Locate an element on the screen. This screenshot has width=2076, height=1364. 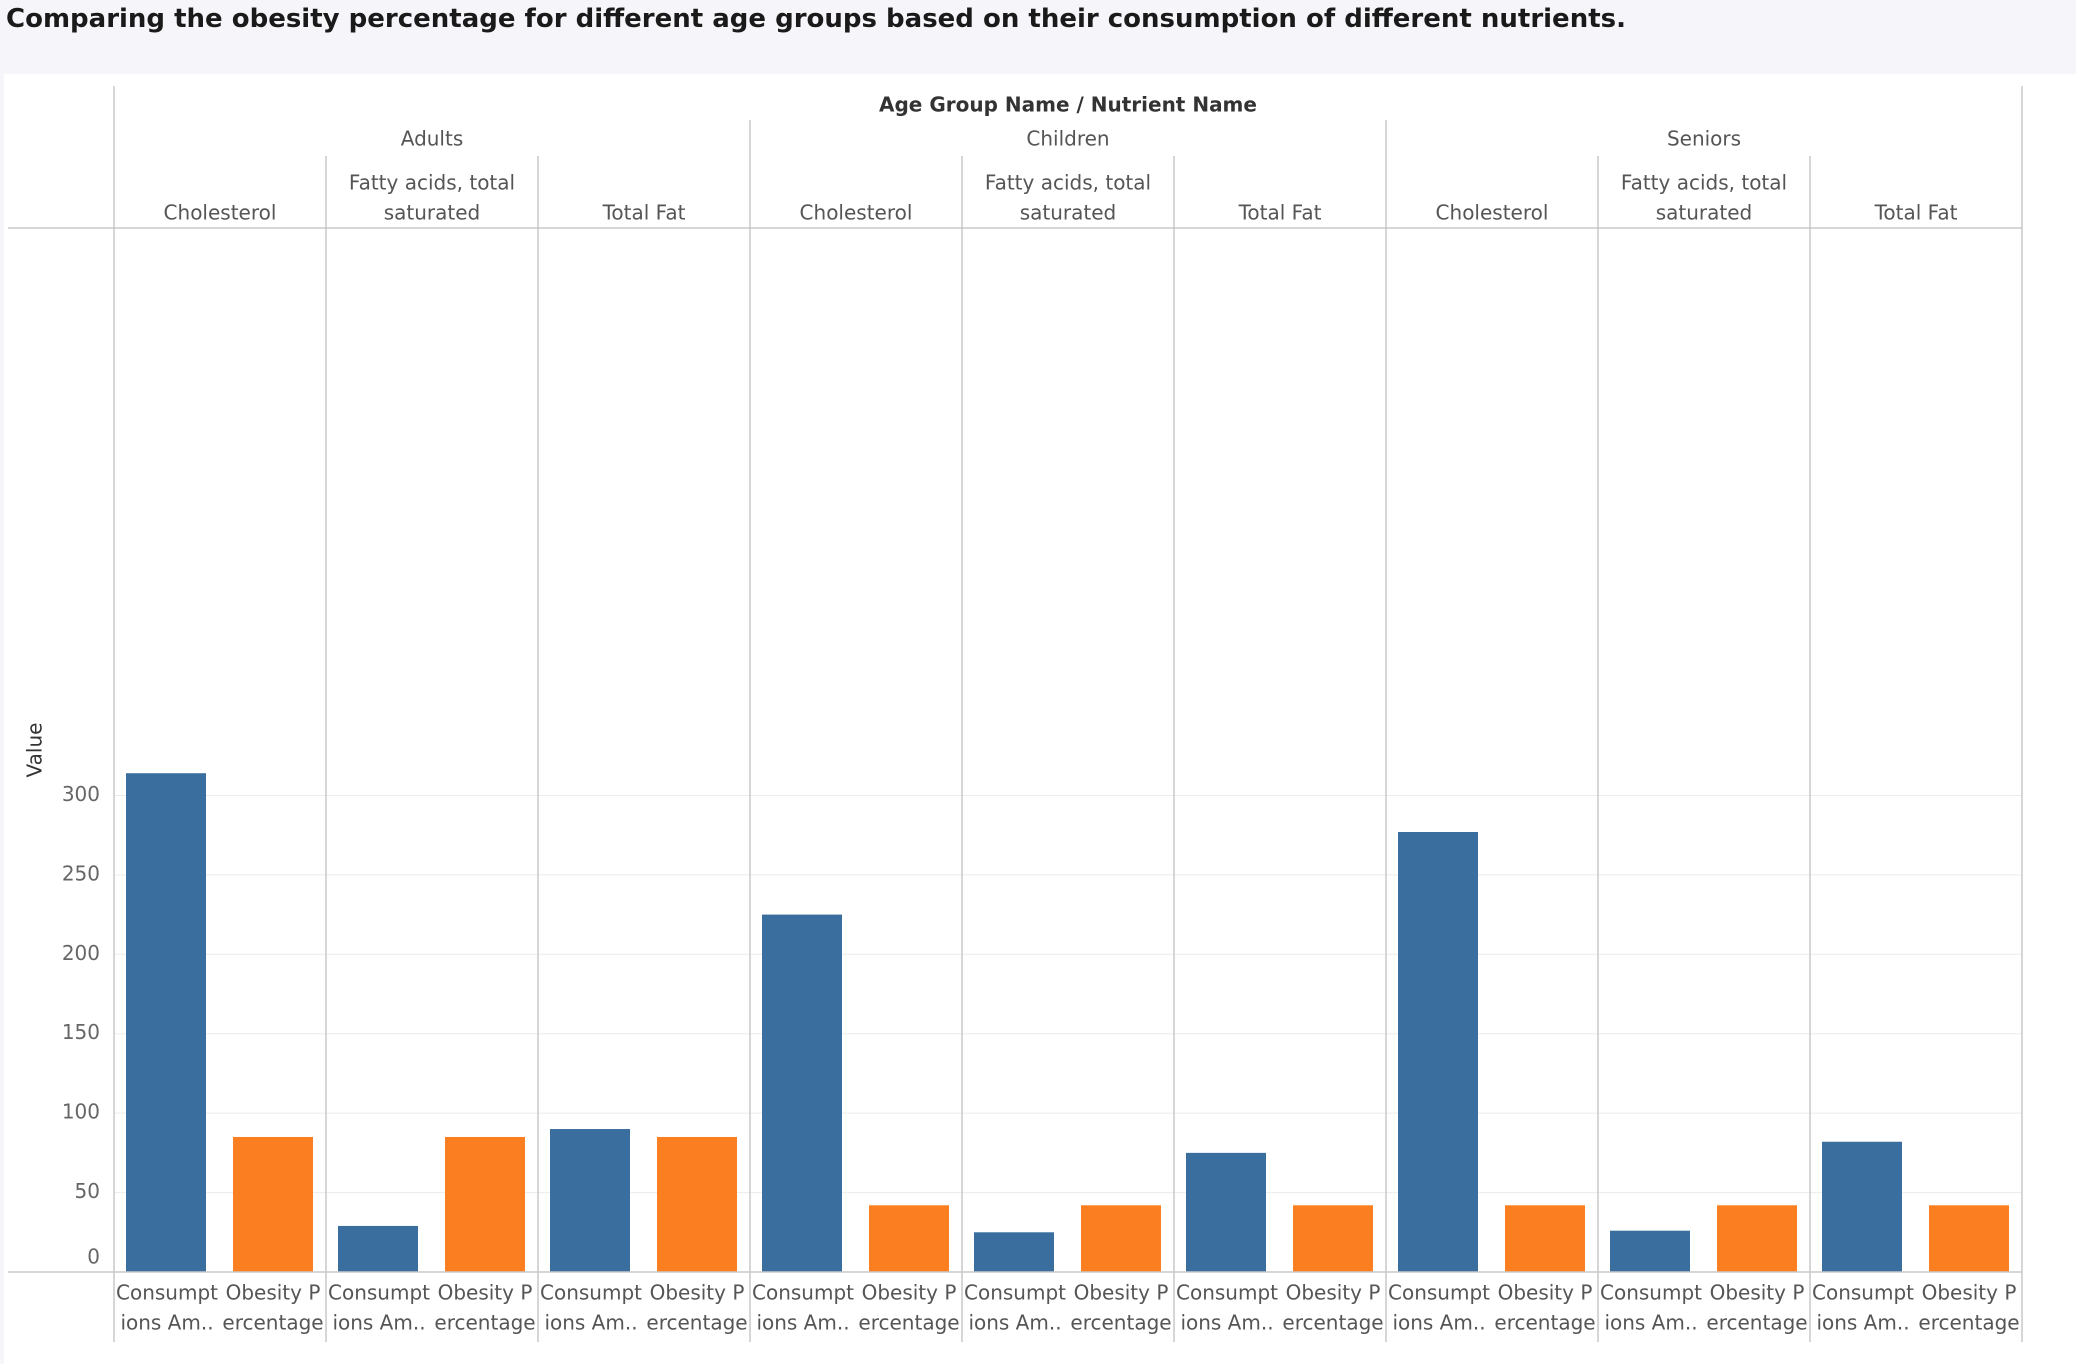
header-title: Age Group Name / Nutrient Name is located at coordinates (1068, 105).